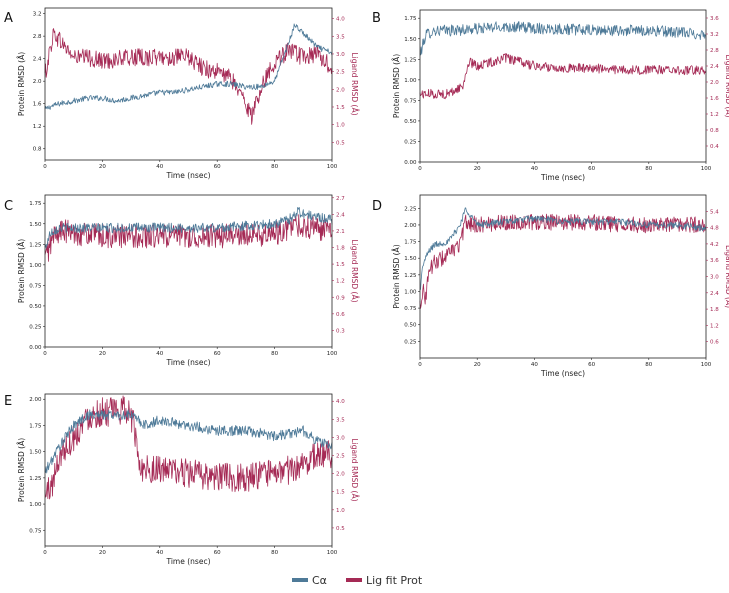 This screenshot has height=593, width=729. What do you see at coordinates (714, 19) in the screenshot?
I see `y2-tick-label: 3.6` at bounding box center [714, 19].